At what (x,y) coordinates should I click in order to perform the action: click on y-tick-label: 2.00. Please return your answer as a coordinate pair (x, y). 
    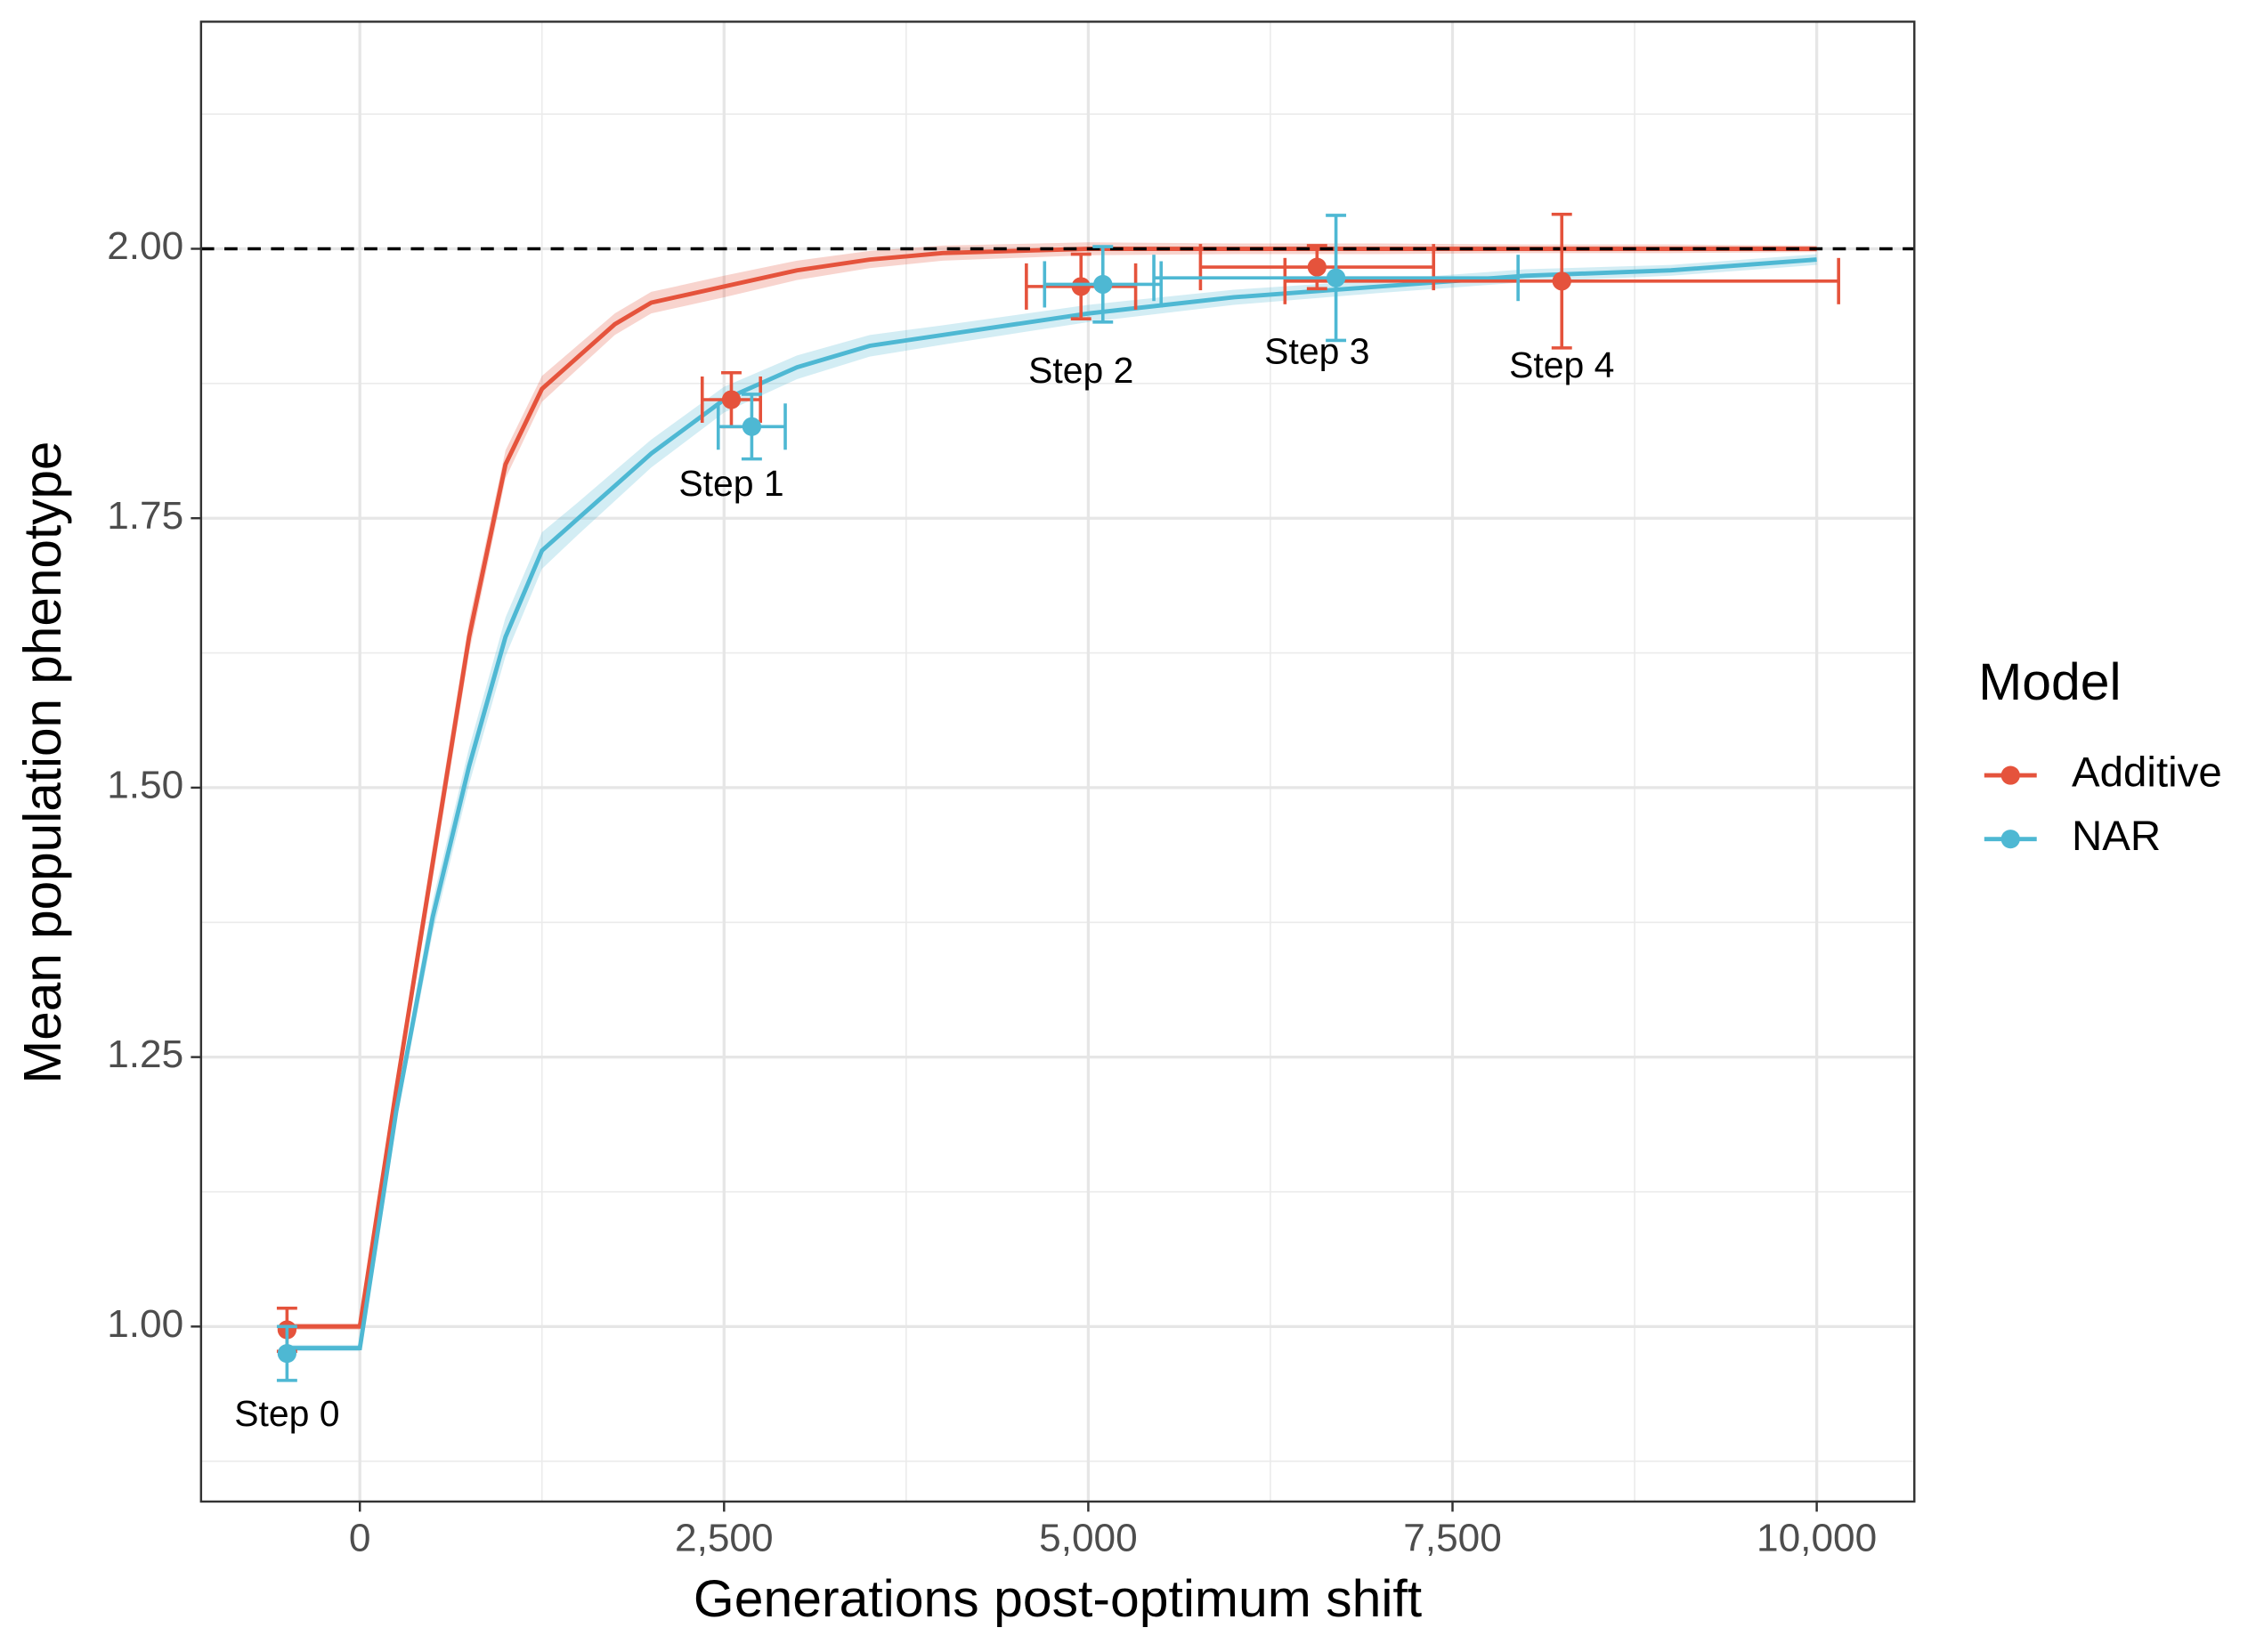
    Looking at the image, I should click on (145, 246).